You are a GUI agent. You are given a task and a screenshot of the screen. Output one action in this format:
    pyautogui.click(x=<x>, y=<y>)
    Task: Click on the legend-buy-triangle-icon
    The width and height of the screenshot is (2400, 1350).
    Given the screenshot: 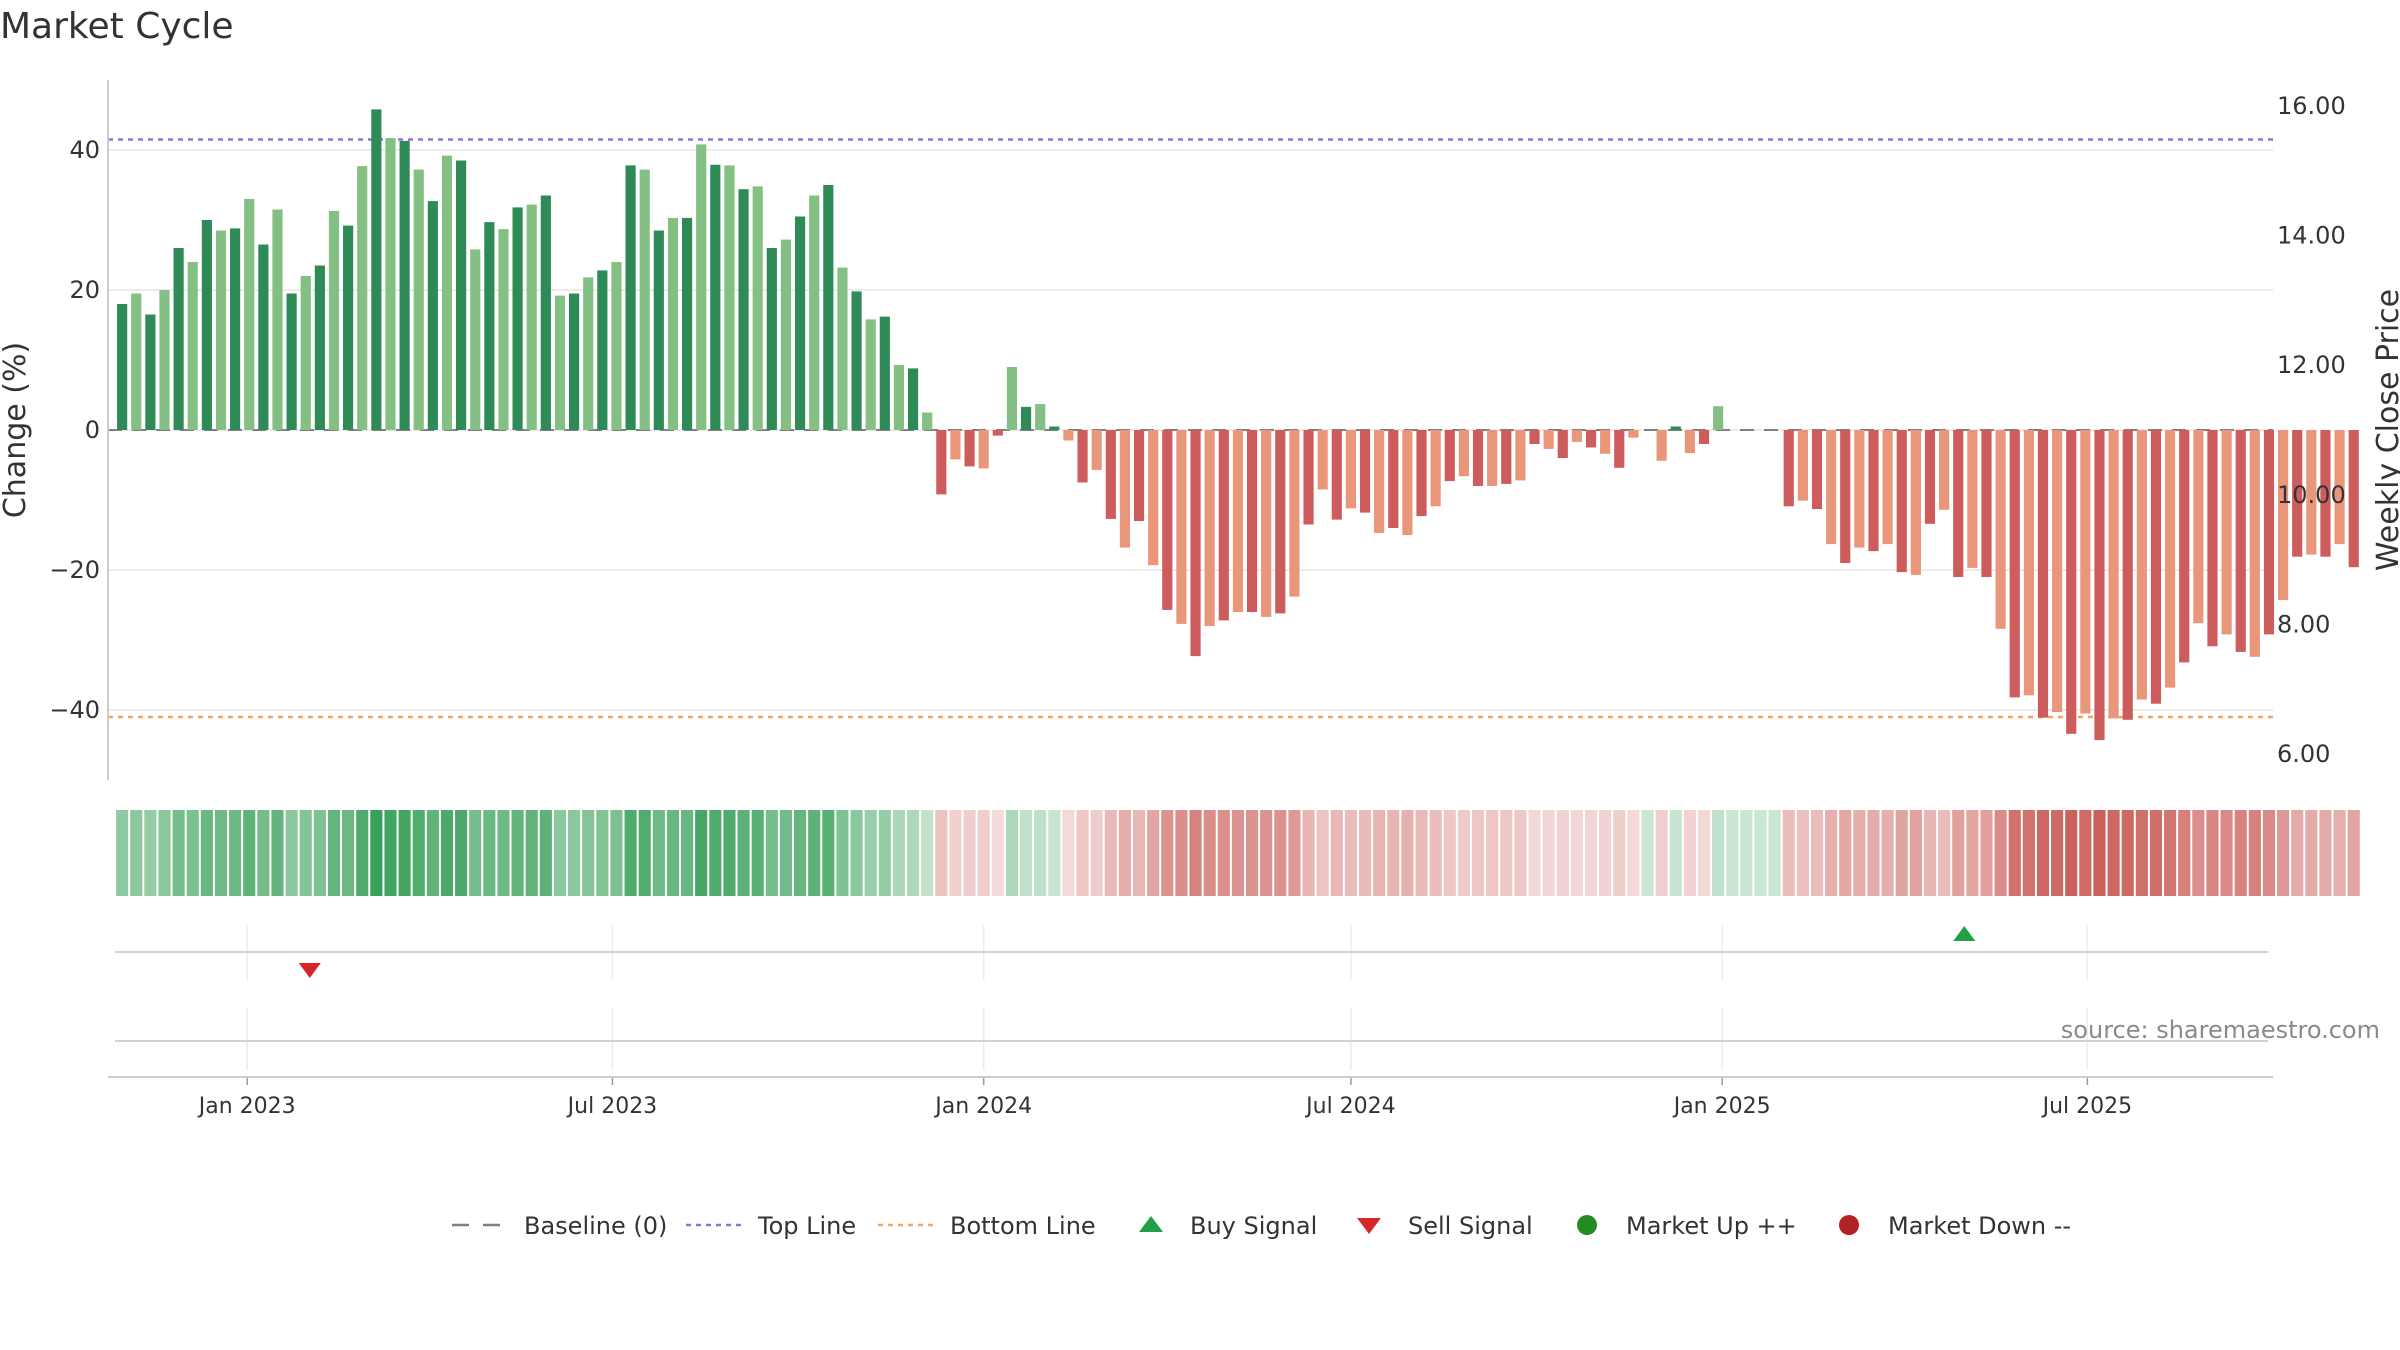 What is the action you would take?
    pyautogui.click(x=1151, y=1224)
    